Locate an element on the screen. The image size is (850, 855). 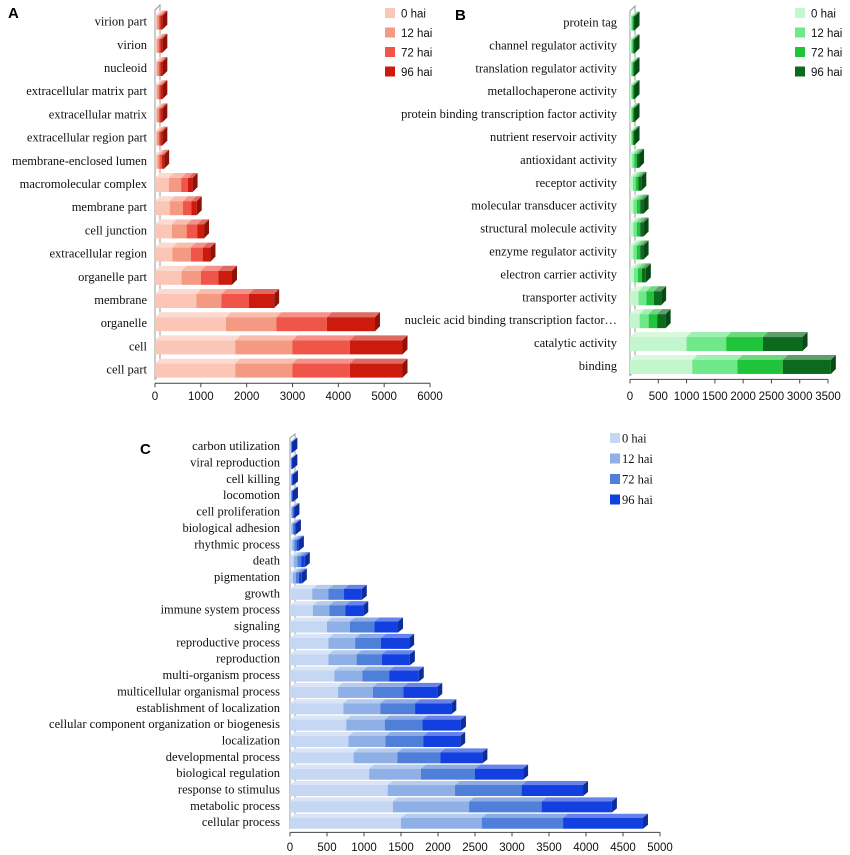
x-tick-label: 3500 is located at coordinates (549, 848).